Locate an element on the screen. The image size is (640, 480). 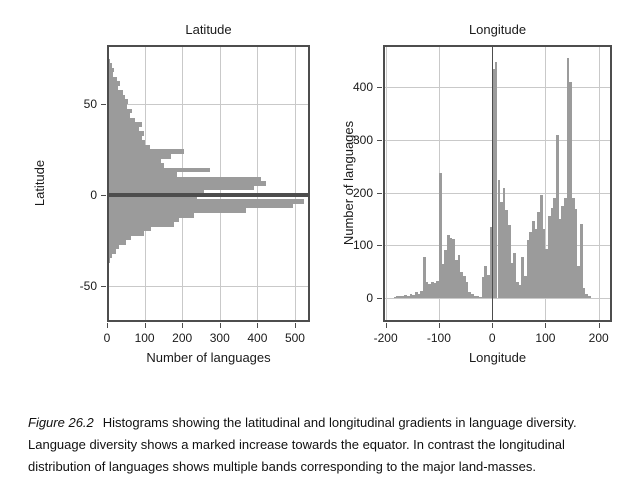
prime-meridian-reference-line is located at coordinates (492, 183).